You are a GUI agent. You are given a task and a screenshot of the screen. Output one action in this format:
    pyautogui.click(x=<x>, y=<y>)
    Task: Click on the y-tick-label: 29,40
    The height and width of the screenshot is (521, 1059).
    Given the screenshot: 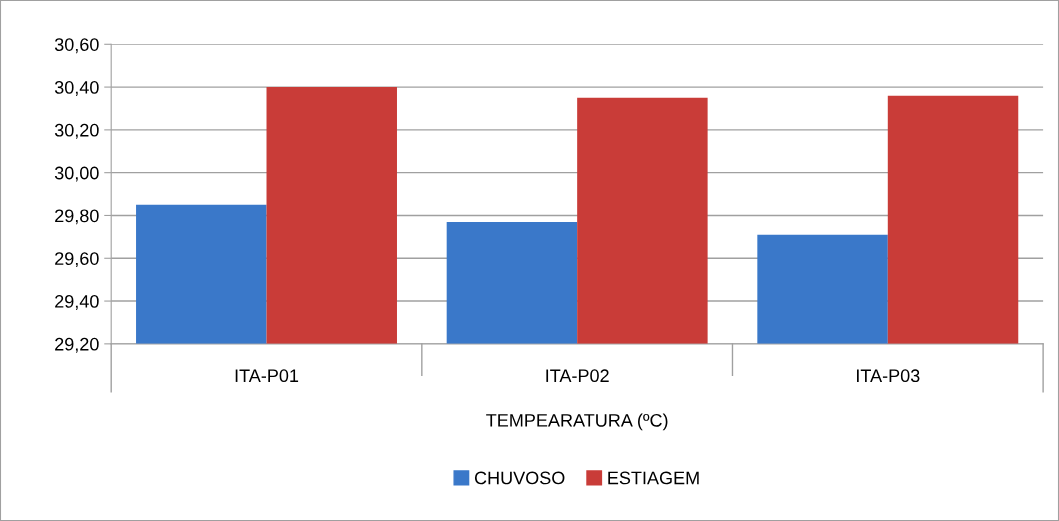 What is the action you would take?
    pyautogui.click(x=77, y=302)
    